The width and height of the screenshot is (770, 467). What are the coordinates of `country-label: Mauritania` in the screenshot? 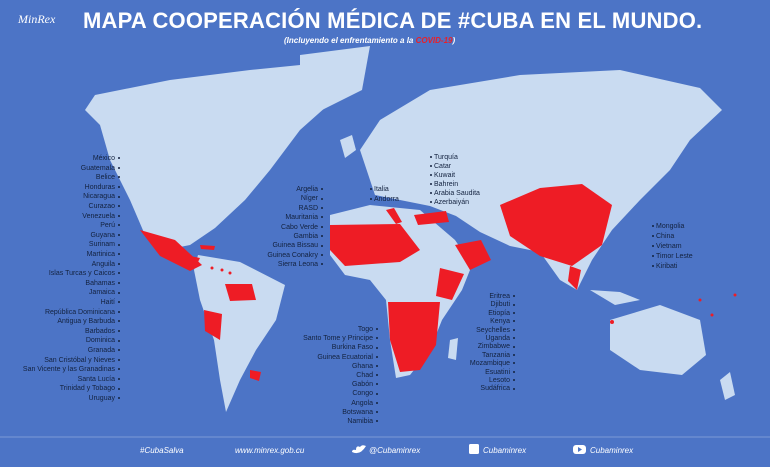 It's located at (304, 218).